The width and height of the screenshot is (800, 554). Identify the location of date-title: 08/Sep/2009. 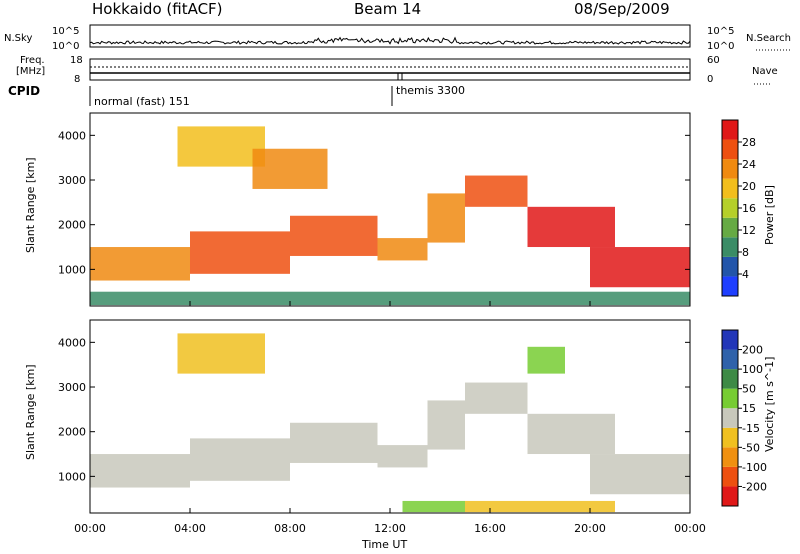
(622, 9).